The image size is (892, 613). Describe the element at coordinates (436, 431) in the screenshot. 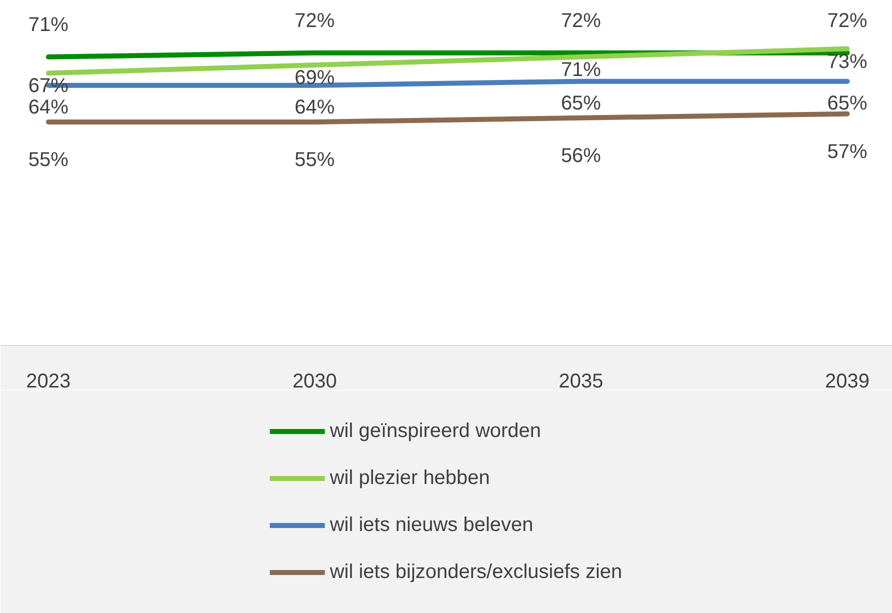

I see `legend-label: wil geïnspireerd worden` at that location.